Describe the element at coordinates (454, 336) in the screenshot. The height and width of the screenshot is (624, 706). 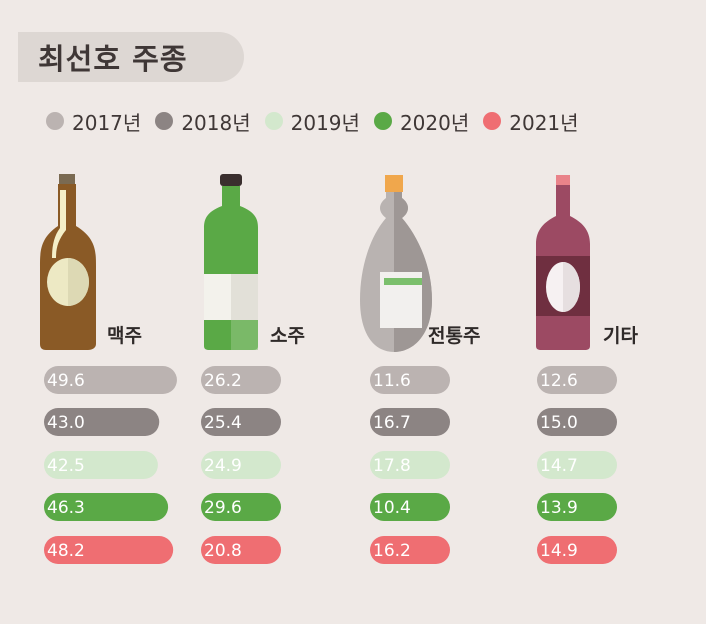
I see `category-label: 전통주` at that location.